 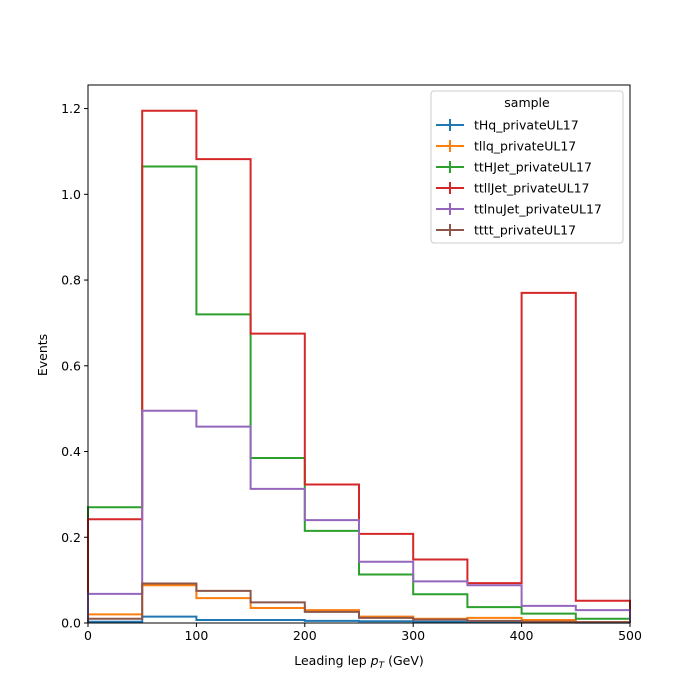 I want to click on y-tick-label: 1.2, so click(x=71, y=108).